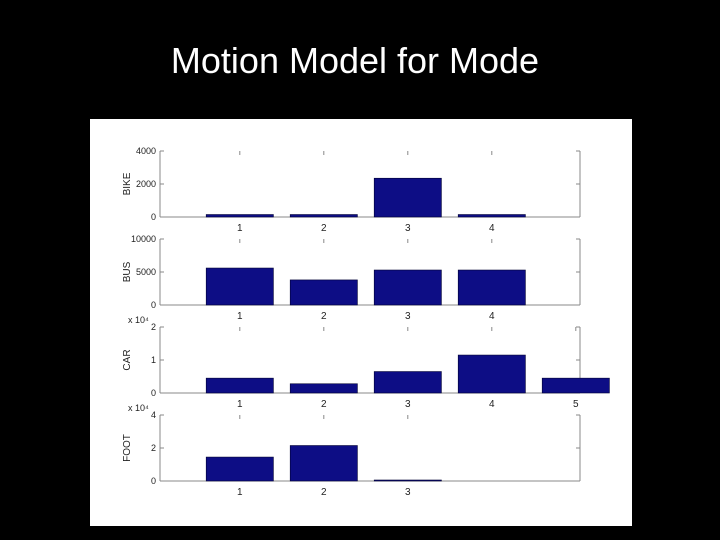  What do you see at coordinates (143, 239) in the screenshot?
I see `bus-ytick-label: 10000` at bounding box center [143, 239].